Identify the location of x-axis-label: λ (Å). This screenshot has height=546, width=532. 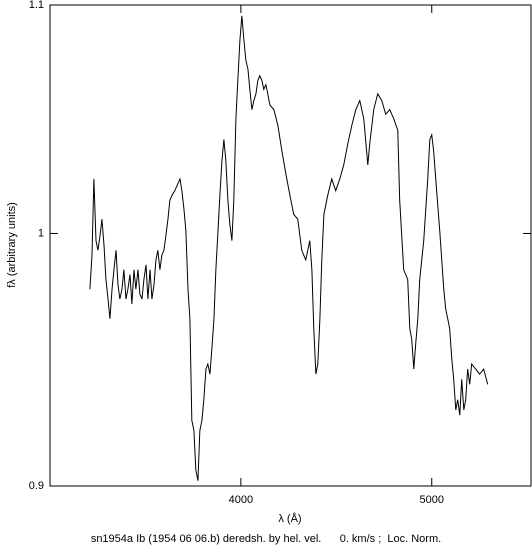
(289, 518).